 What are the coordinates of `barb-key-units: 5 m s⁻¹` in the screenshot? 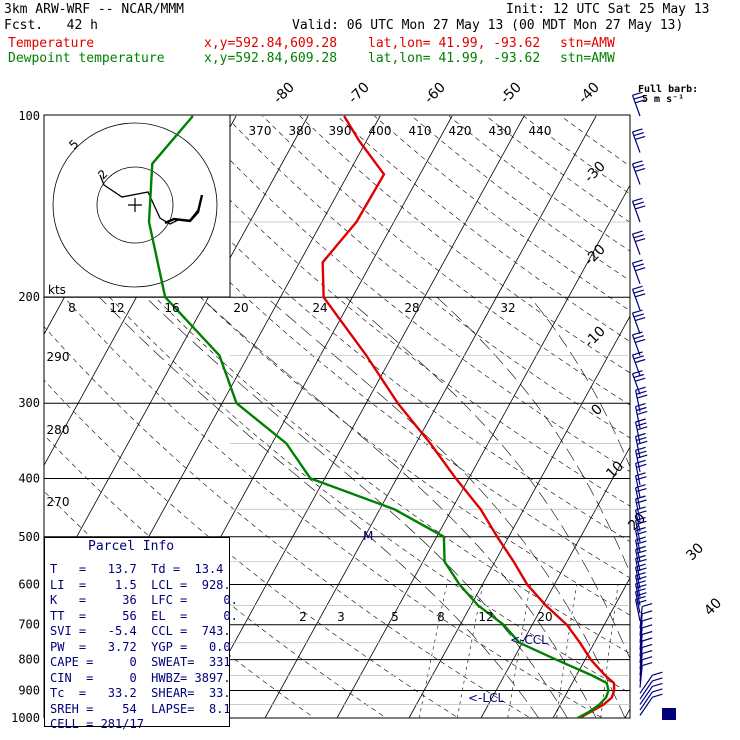 It's located at (663, 99).